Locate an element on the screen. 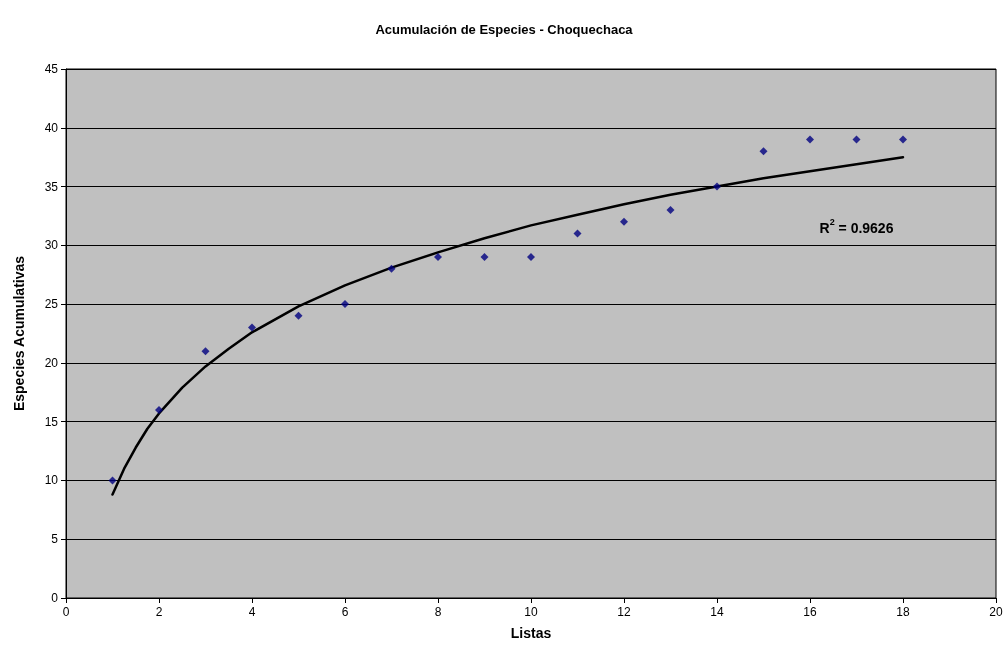  x-tick-label: 6 is located at coordinates (345, 612).